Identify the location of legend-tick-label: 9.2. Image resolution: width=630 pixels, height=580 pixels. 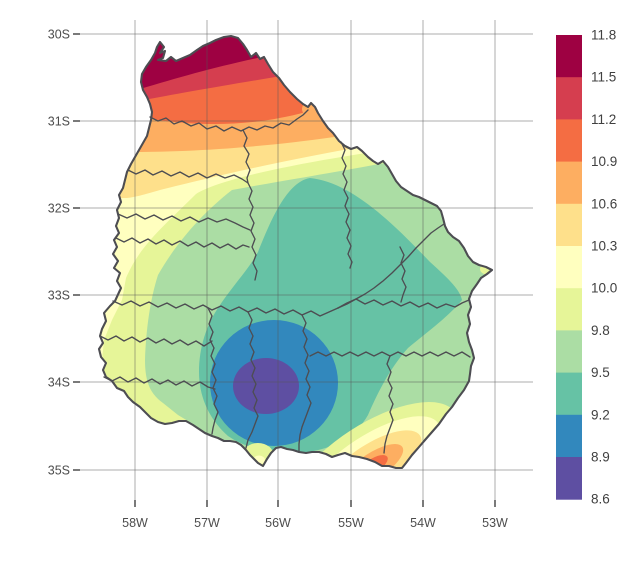
(600, 414).